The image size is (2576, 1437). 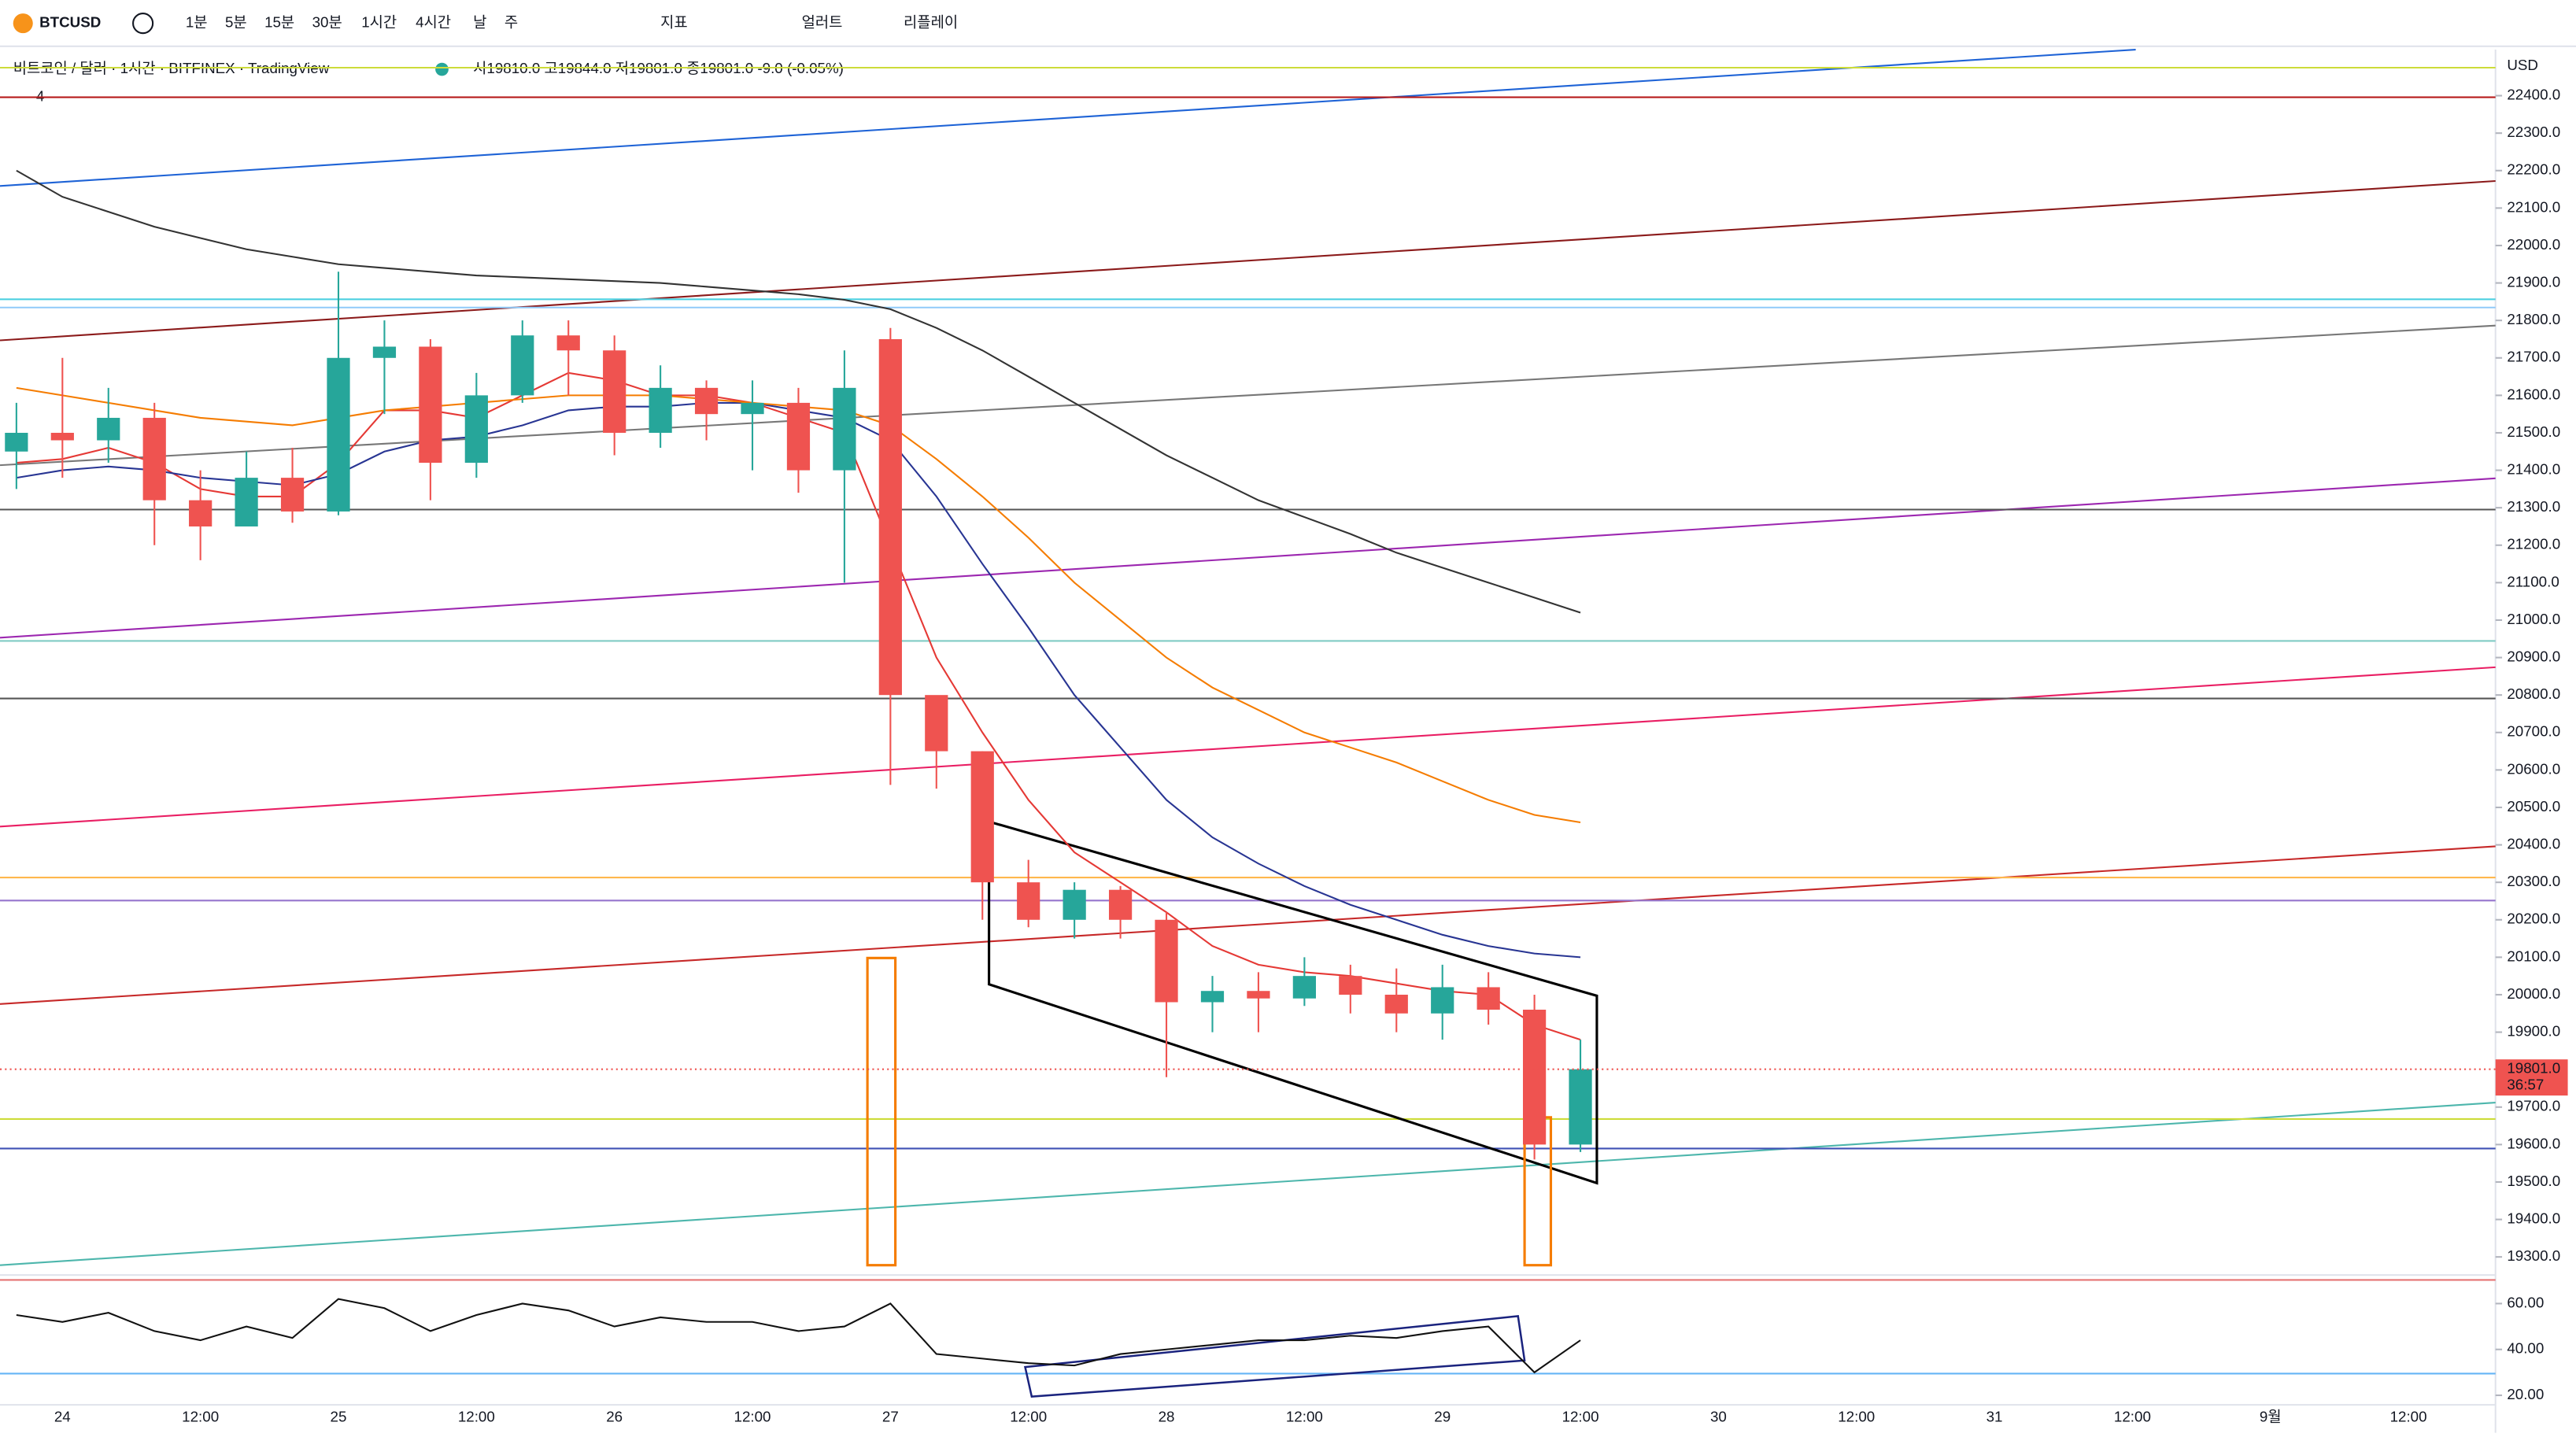 I want to click on indicator-line, so click(x=798, y=1336).